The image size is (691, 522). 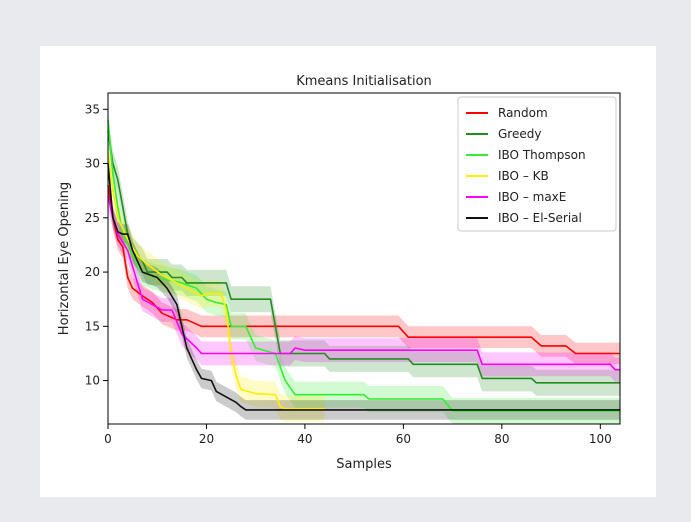 I want to click on y-axis-label: Horizontal Eye Opening, so click(x=64, y=258).